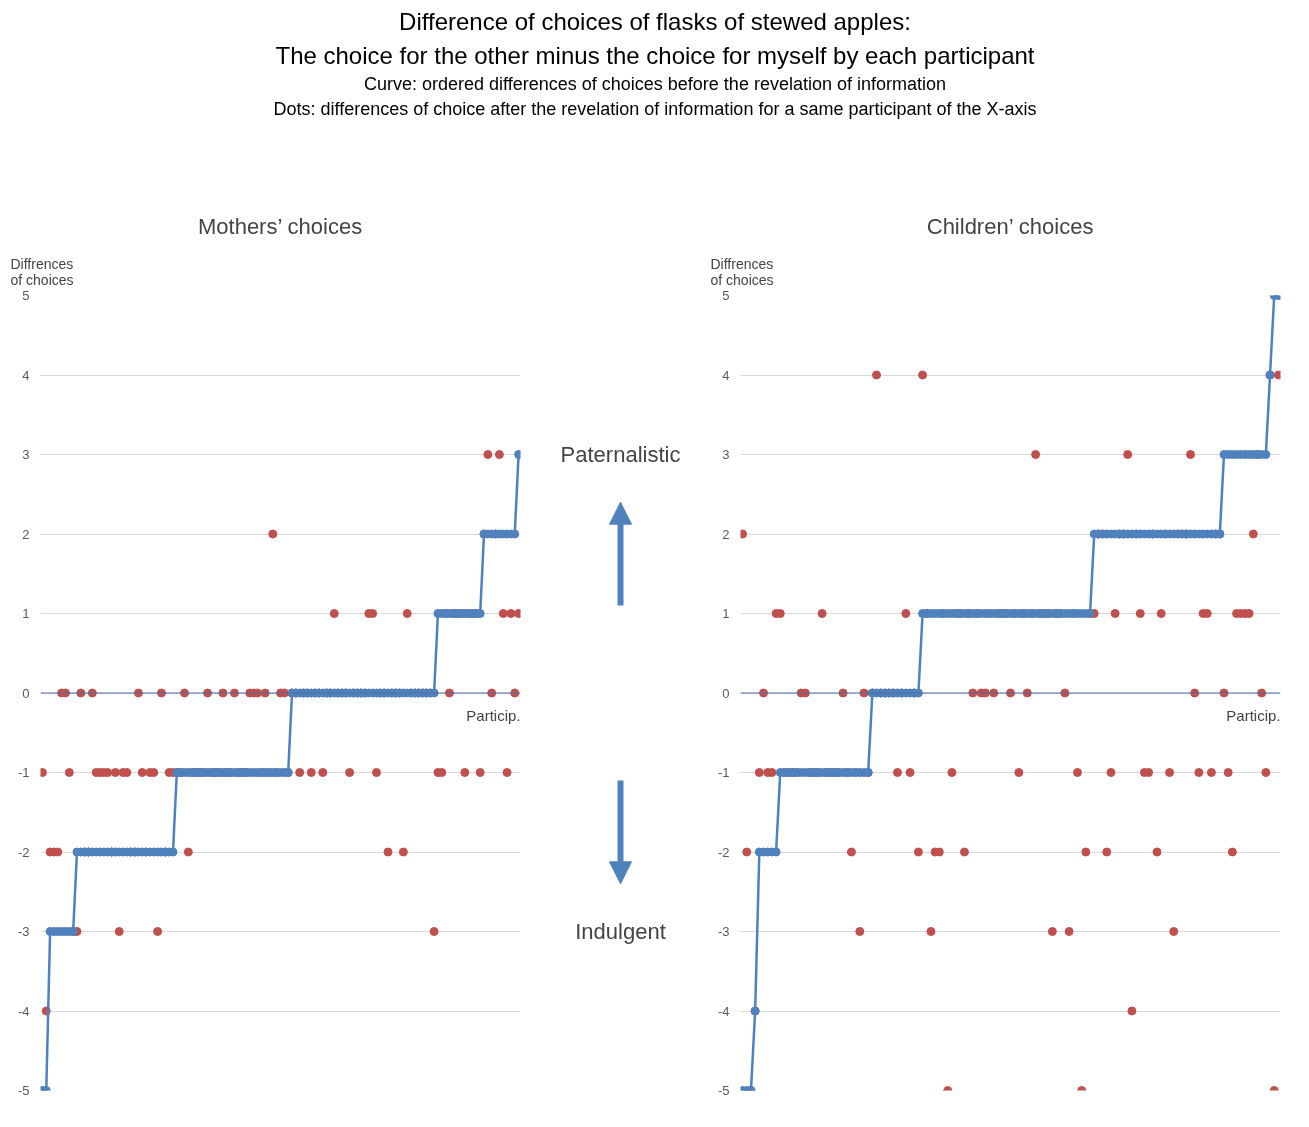  Describe the element at coordinates (655, 85) in the screenshot. I see `text: Curve: ordered differences of choices before the revelation of information` at that location.